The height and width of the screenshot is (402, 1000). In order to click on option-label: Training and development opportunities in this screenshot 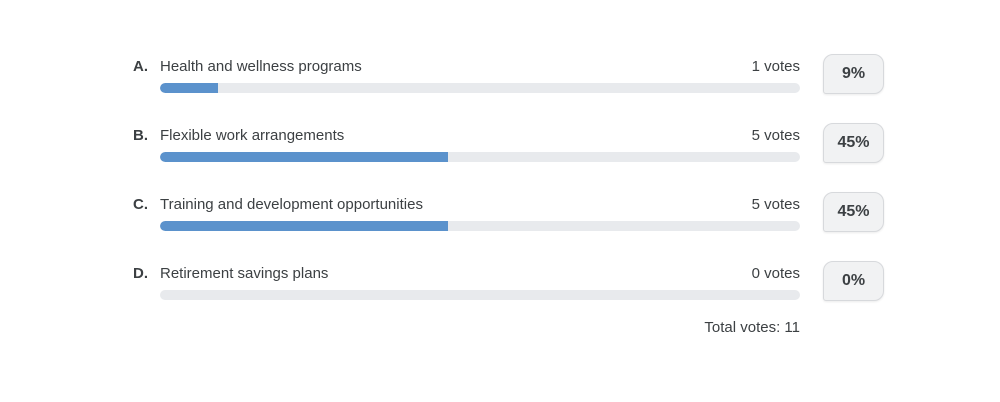, I will do `click(291, 204)`.